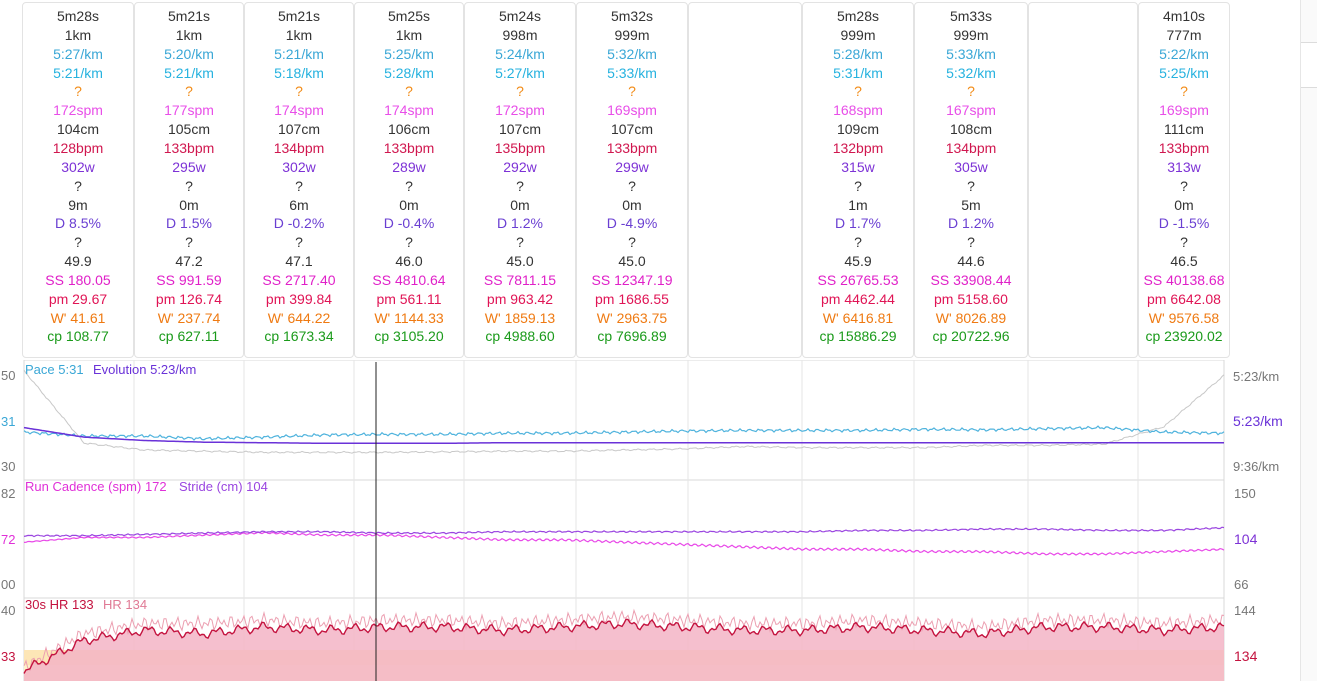  What do you see at coordinates (189, 110) in the screenshot?
I see `split-cadence: 177spm` at bounding box center [189, 110].